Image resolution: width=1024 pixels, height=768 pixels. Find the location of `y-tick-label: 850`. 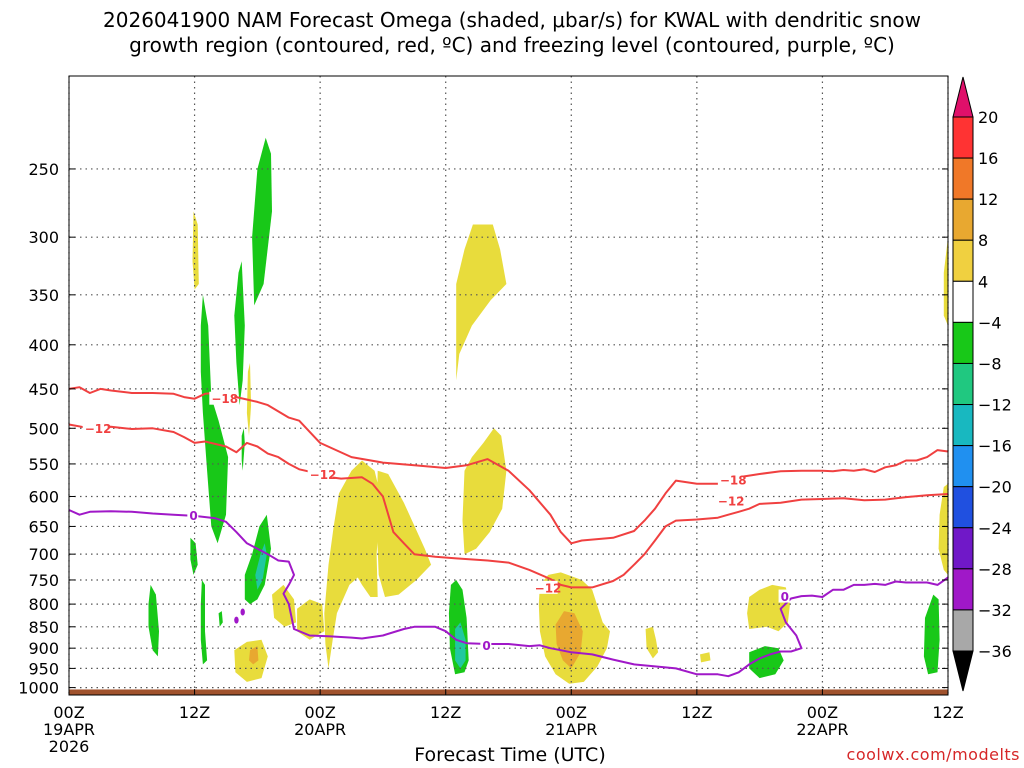

y-tick-label: 850 is located at coordinates (43, 627).